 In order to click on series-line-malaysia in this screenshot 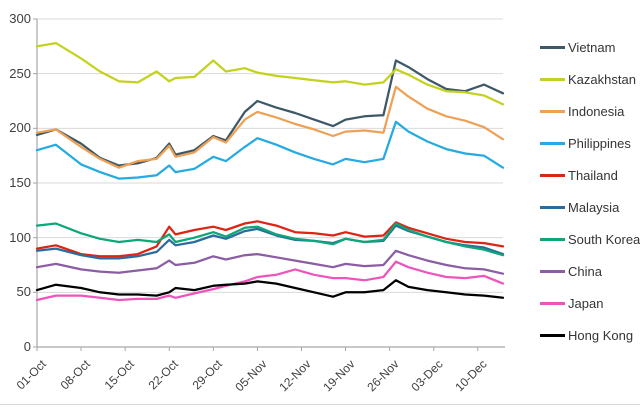, I will do `click(270, 242)`.